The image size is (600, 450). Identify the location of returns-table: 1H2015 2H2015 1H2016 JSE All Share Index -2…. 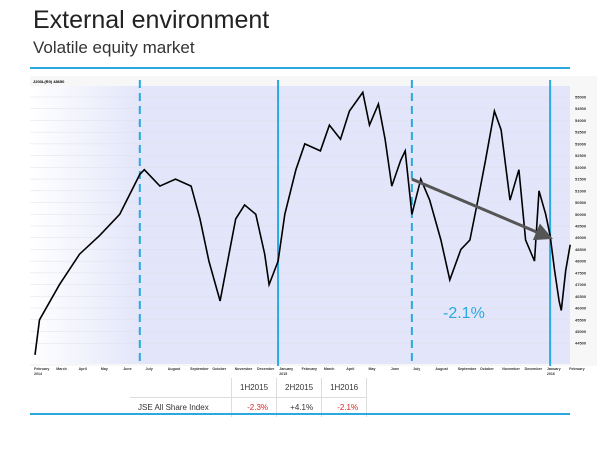
(249, 397).